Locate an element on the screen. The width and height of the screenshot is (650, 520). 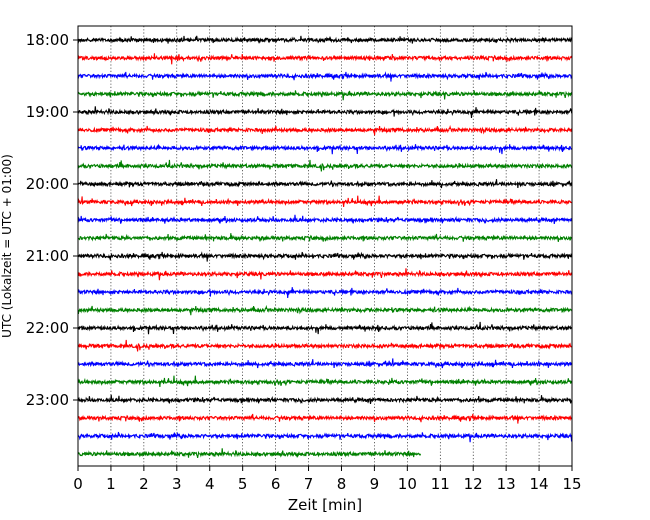
x-tick-label: 7 is located at coordinates (309, 484).